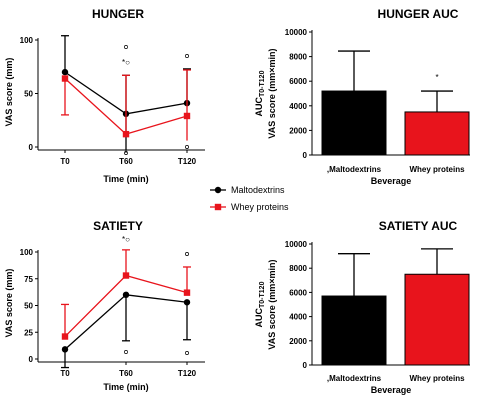 The image size is (490, 400). What do you see at coordinates (262, 294) in the screenshot?
I see `panel3-ylabel-auc-subscript: T0-T120` at bounding box center [262, 294].